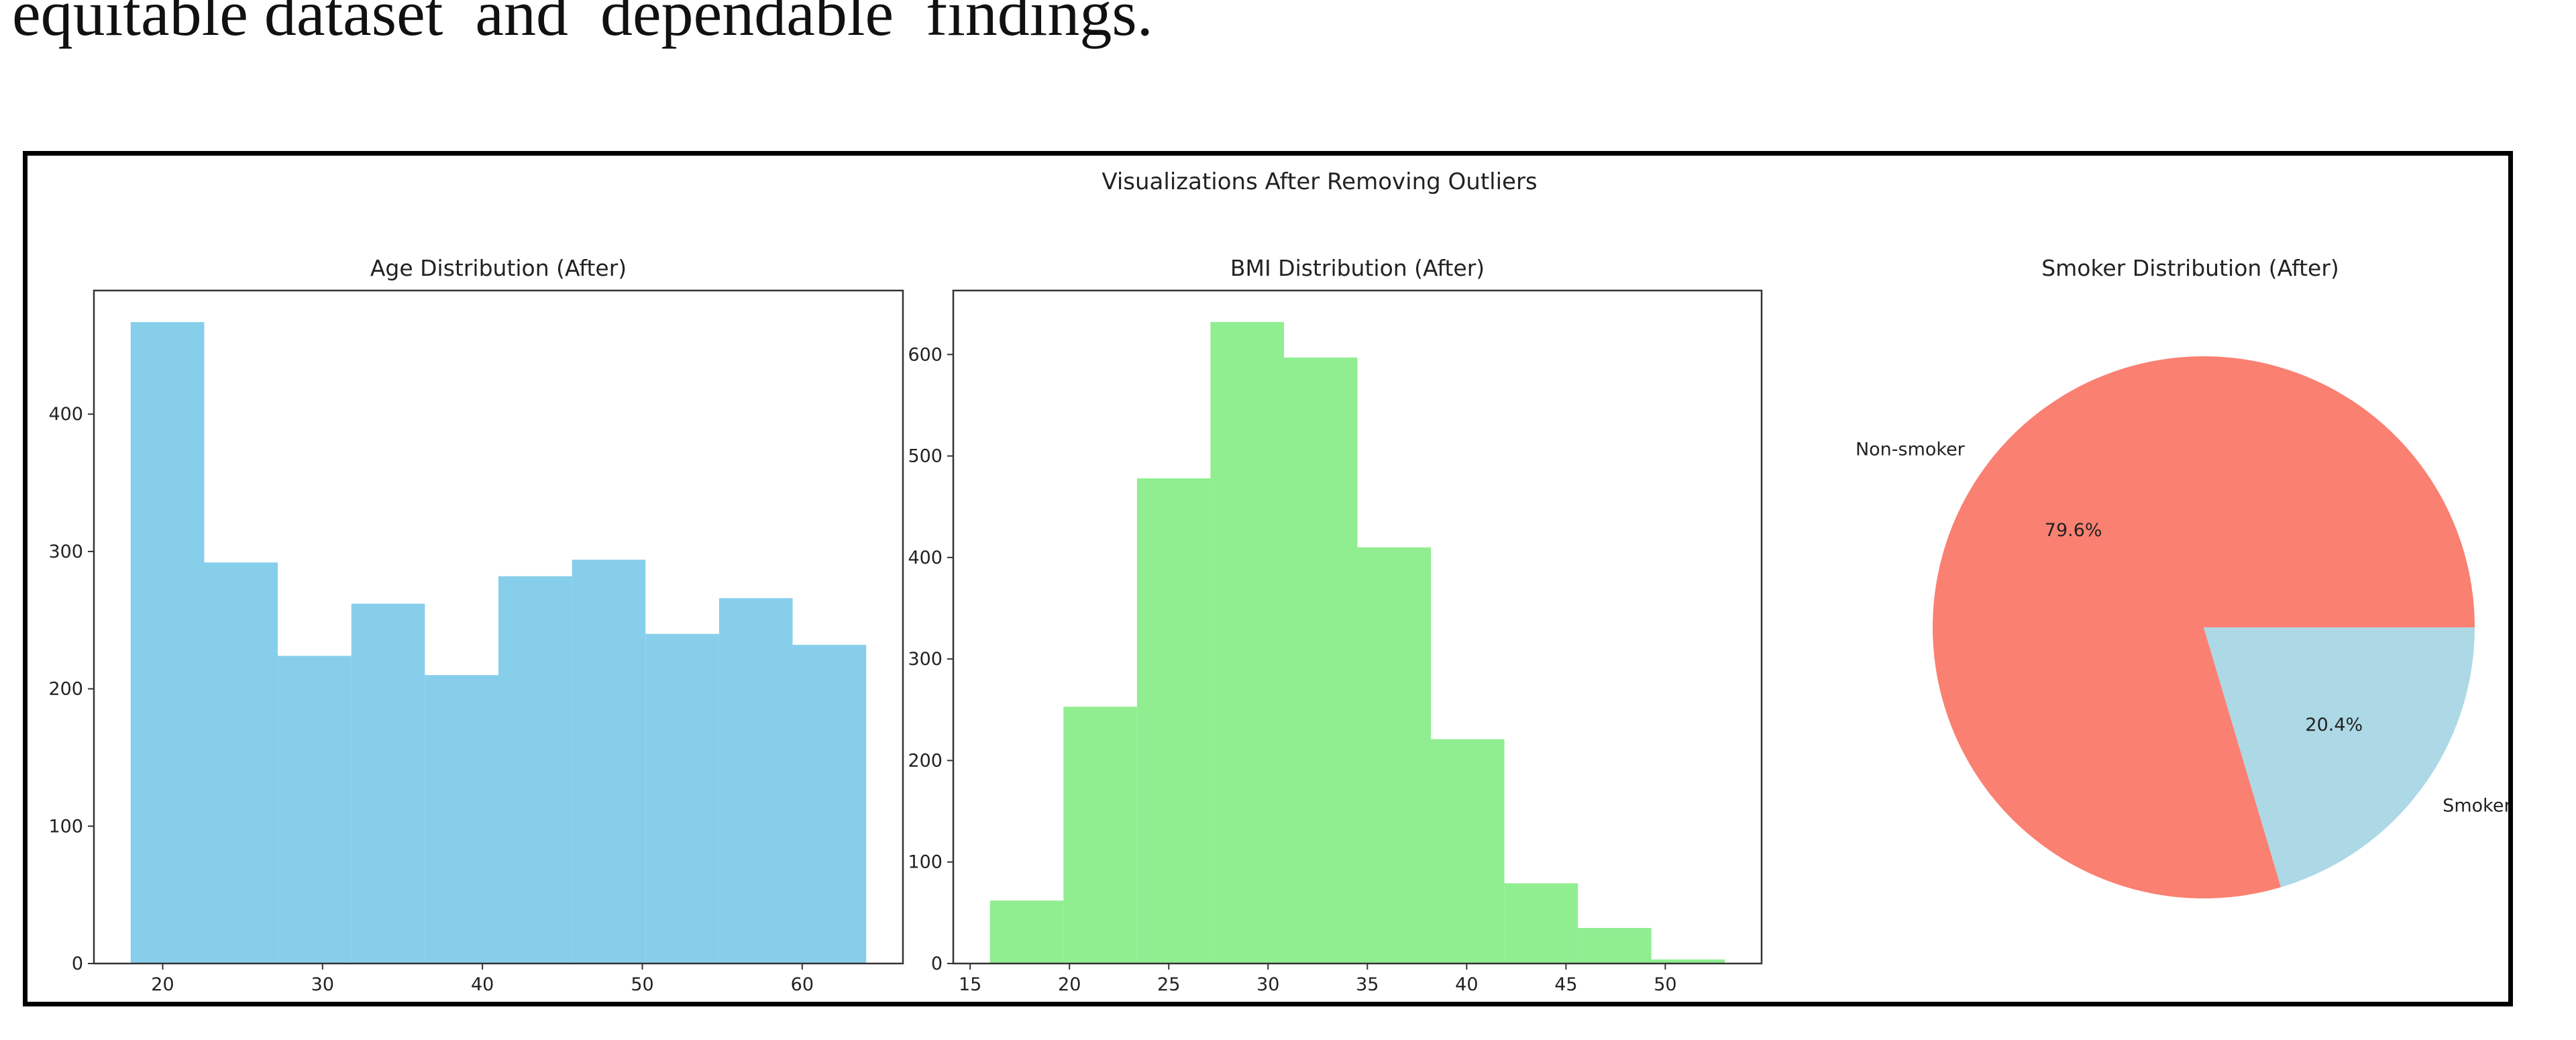  Describe the element at coordinates (498, 268) in the screenshot. I see `chart-title: Age Distribution (After)` at that location.